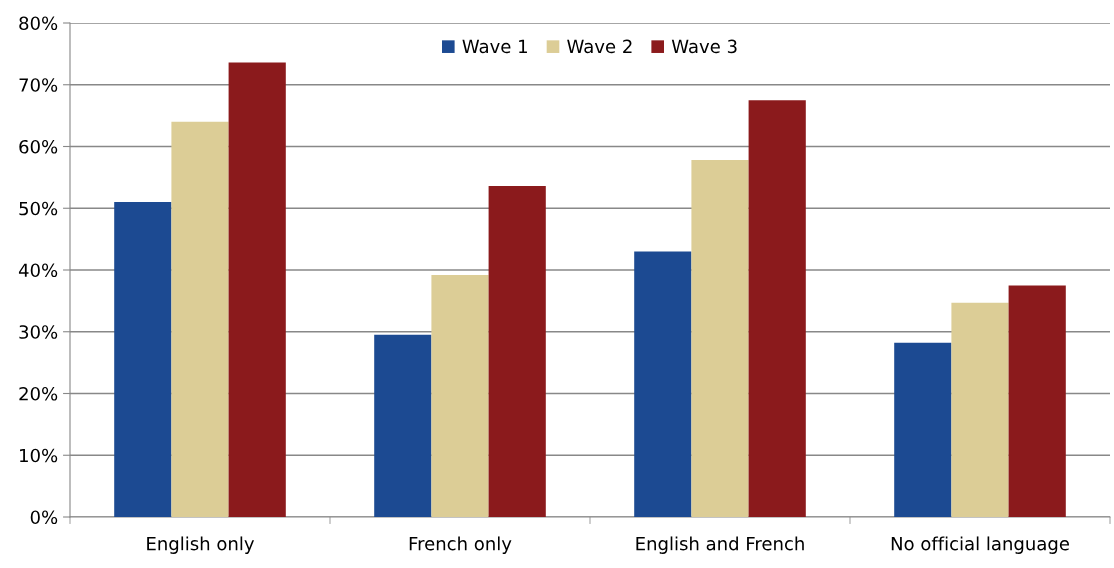 This screenshot has width=1114, height=568. I want to click on y-tick-label: 40%, so click(38, 270).